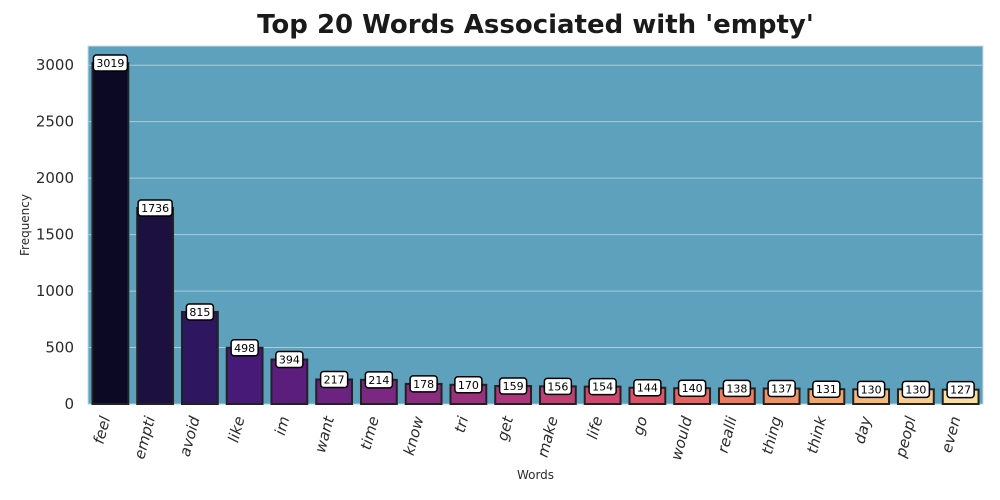 The width and height of the screenshot is (1000, 500). What do you see at coordinates (244, 376) in the screenshot?
I see `bar-like` at bounding box center [244, 376].